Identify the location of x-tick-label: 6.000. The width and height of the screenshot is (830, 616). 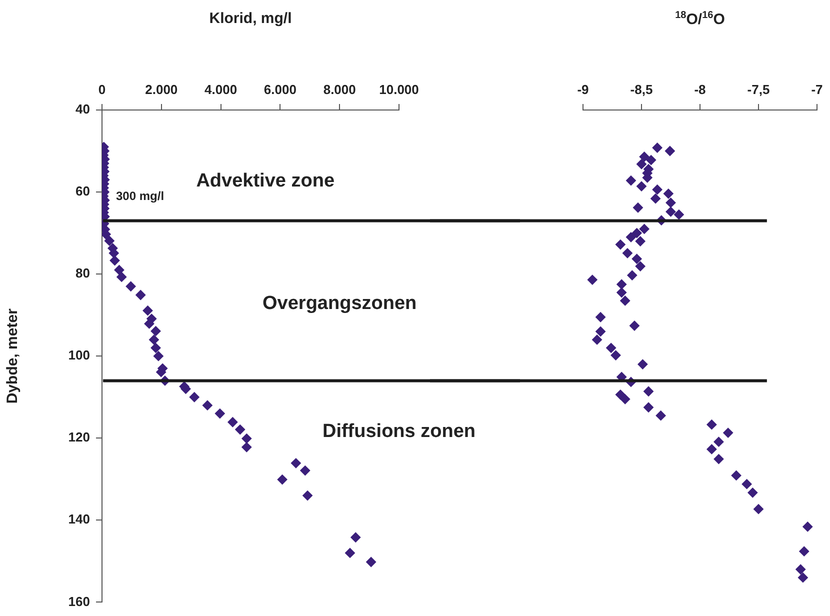
(280, 89).